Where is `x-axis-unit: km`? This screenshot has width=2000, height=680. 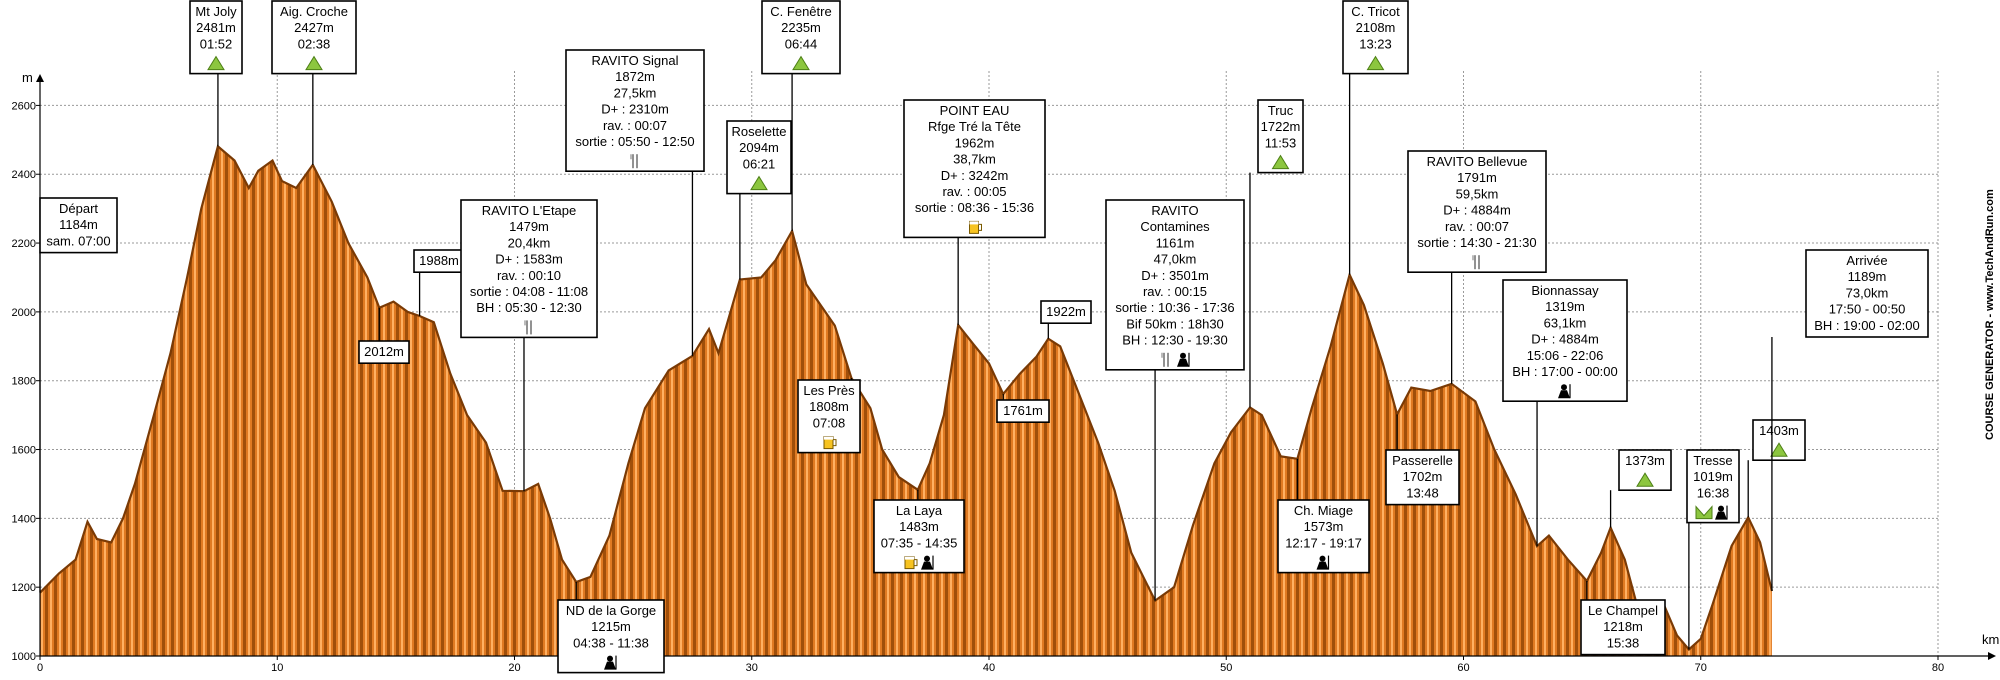
x-axis-unit: km is located at coordinates (1990, 639).